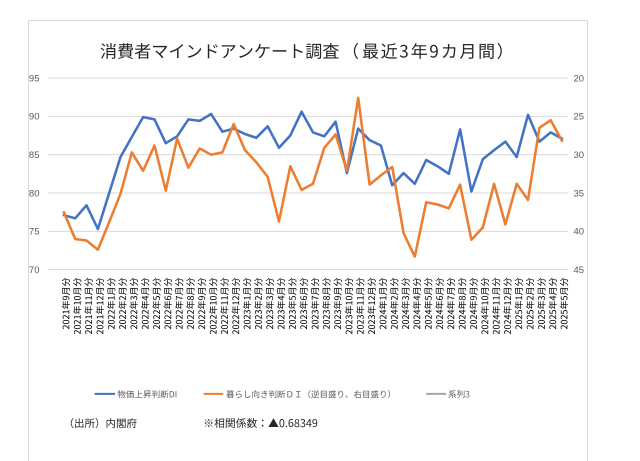  What do you see at coordinates (579, 232) in the screenshot?
I see `svg-text: 40` at bounding box center [579, 232].